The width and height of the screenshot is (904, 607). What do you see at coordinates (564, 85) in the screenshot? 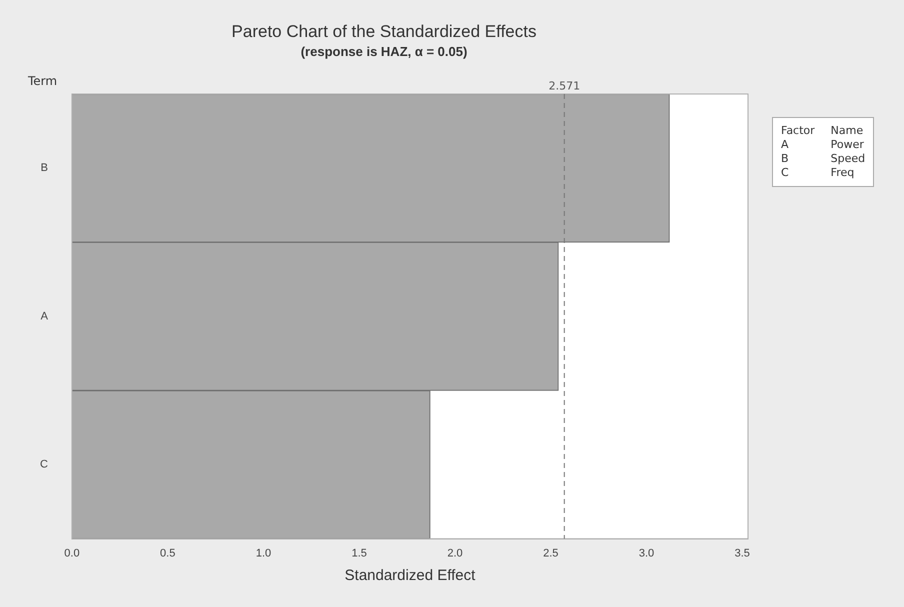
I see `ref-line-label: 2.571` at bounding box center [564, 85].